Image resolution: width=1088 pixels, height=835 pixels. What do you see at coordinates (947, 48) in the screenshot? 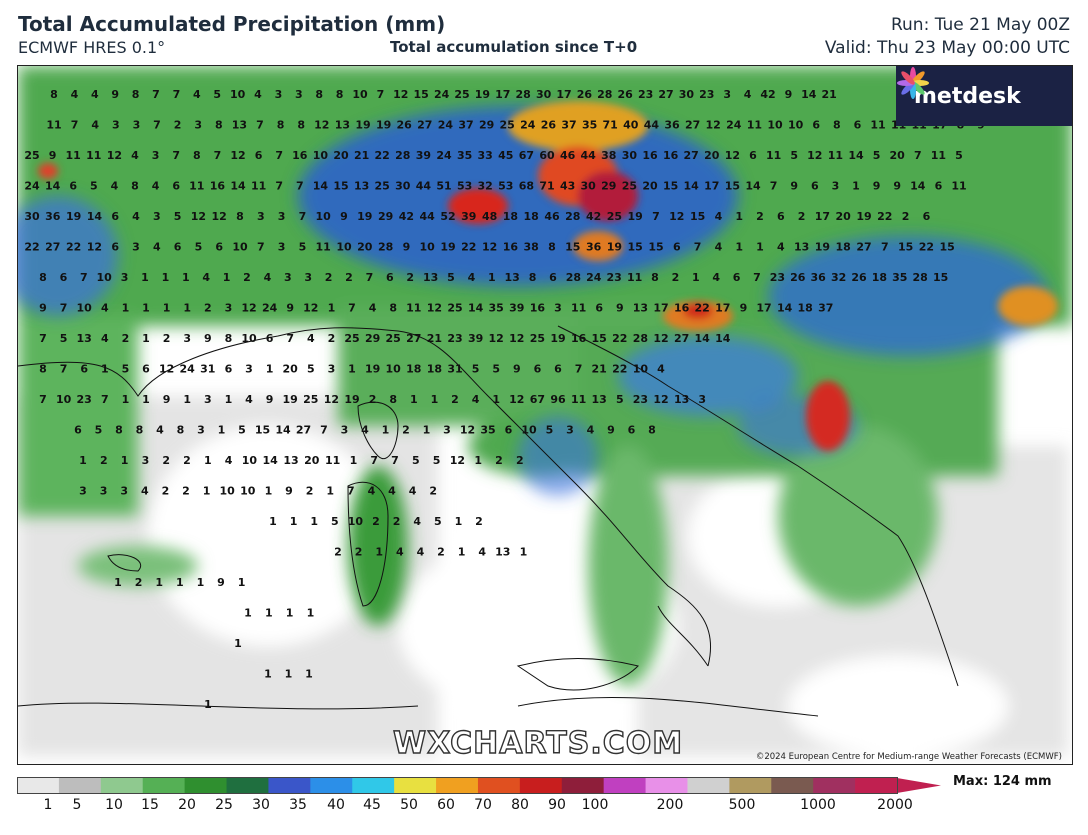
I see `valid-label: Valid: Thu 23 May 00:00 UTC` at bounding box center [947, 48].